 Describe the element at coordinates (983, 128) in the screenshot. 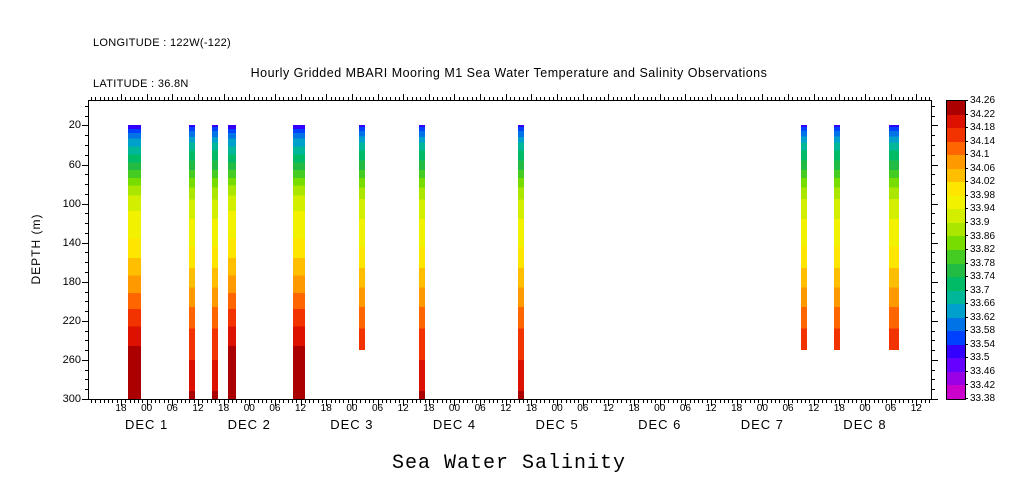

I see `colorbar-tick-label: 34.18` at that location.